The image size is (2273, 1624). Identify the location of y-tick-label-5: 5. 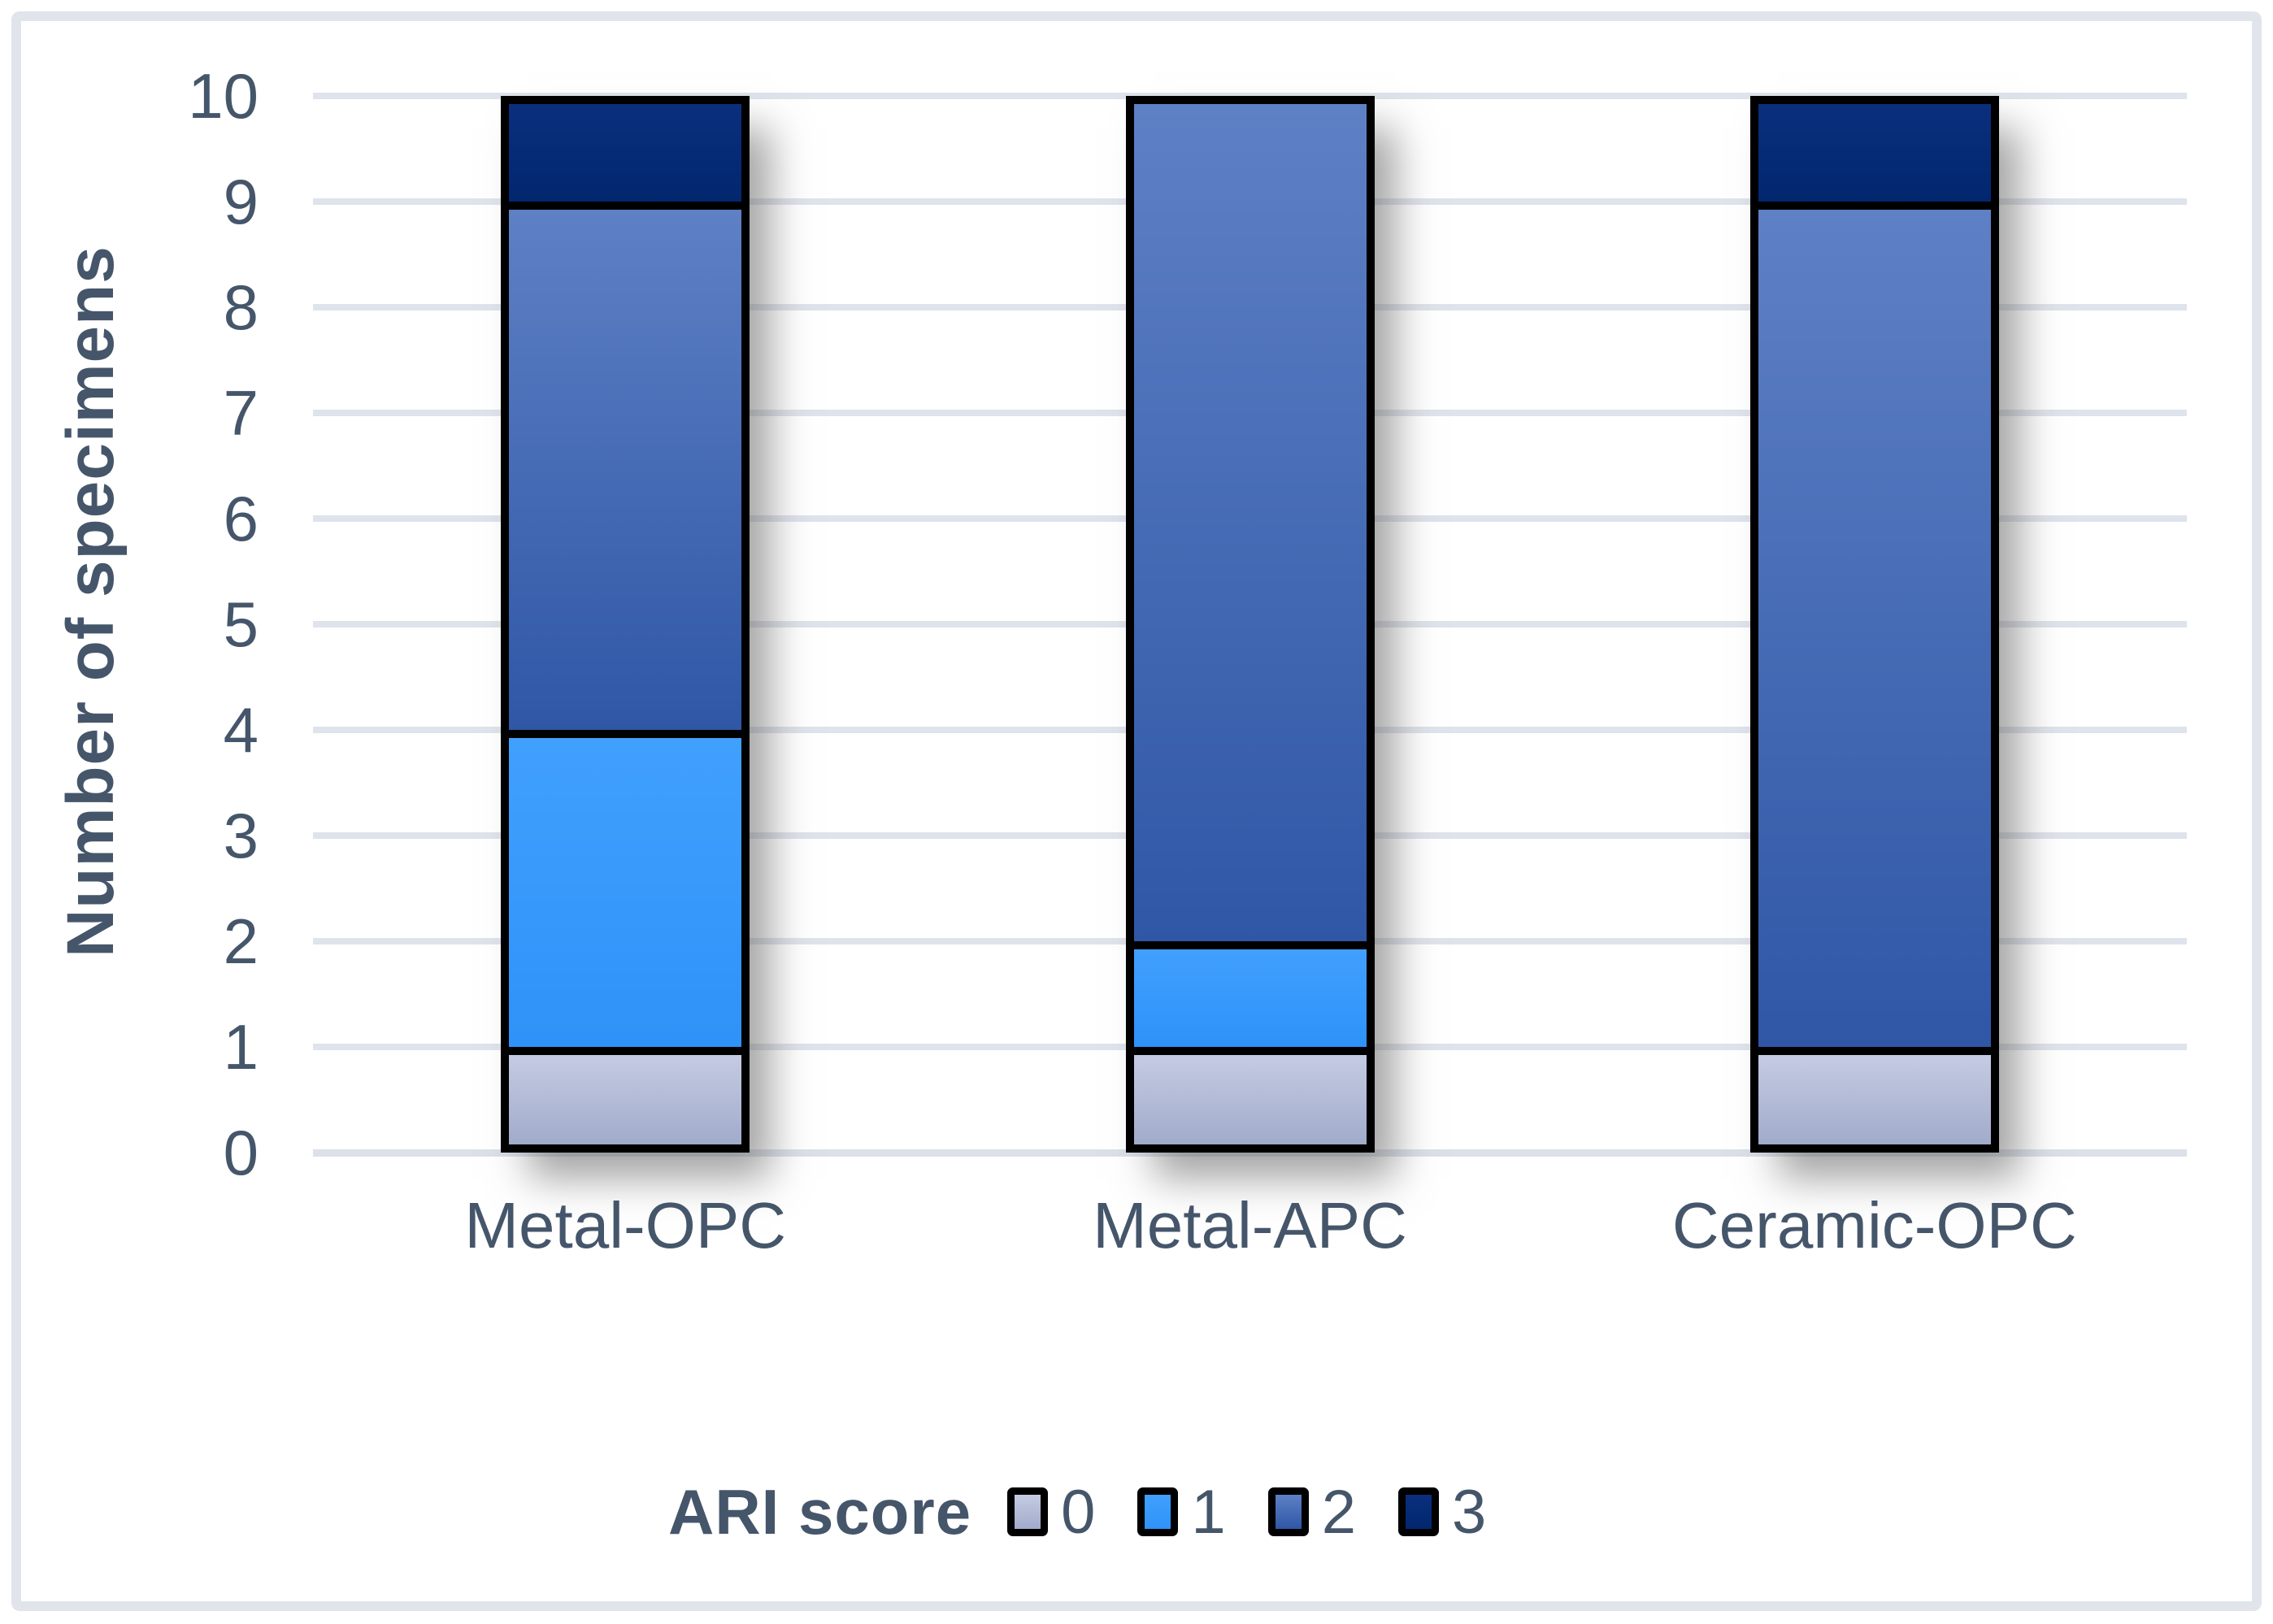
(241, 624).